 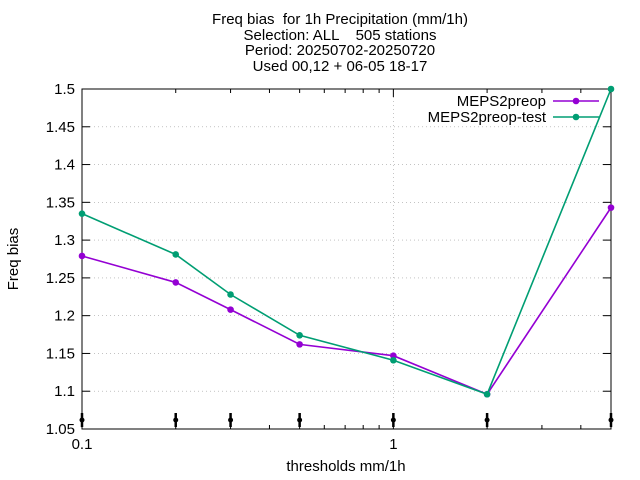 I want to click on y-tick-label: 1.4, so click(x=64, y=165).